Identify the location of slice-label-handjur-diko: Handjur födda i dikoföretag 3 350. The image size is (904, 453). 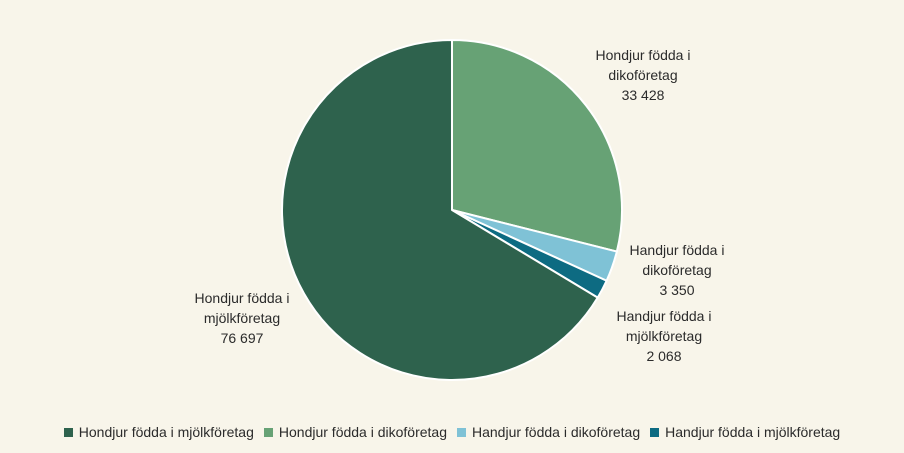
(677, 270).